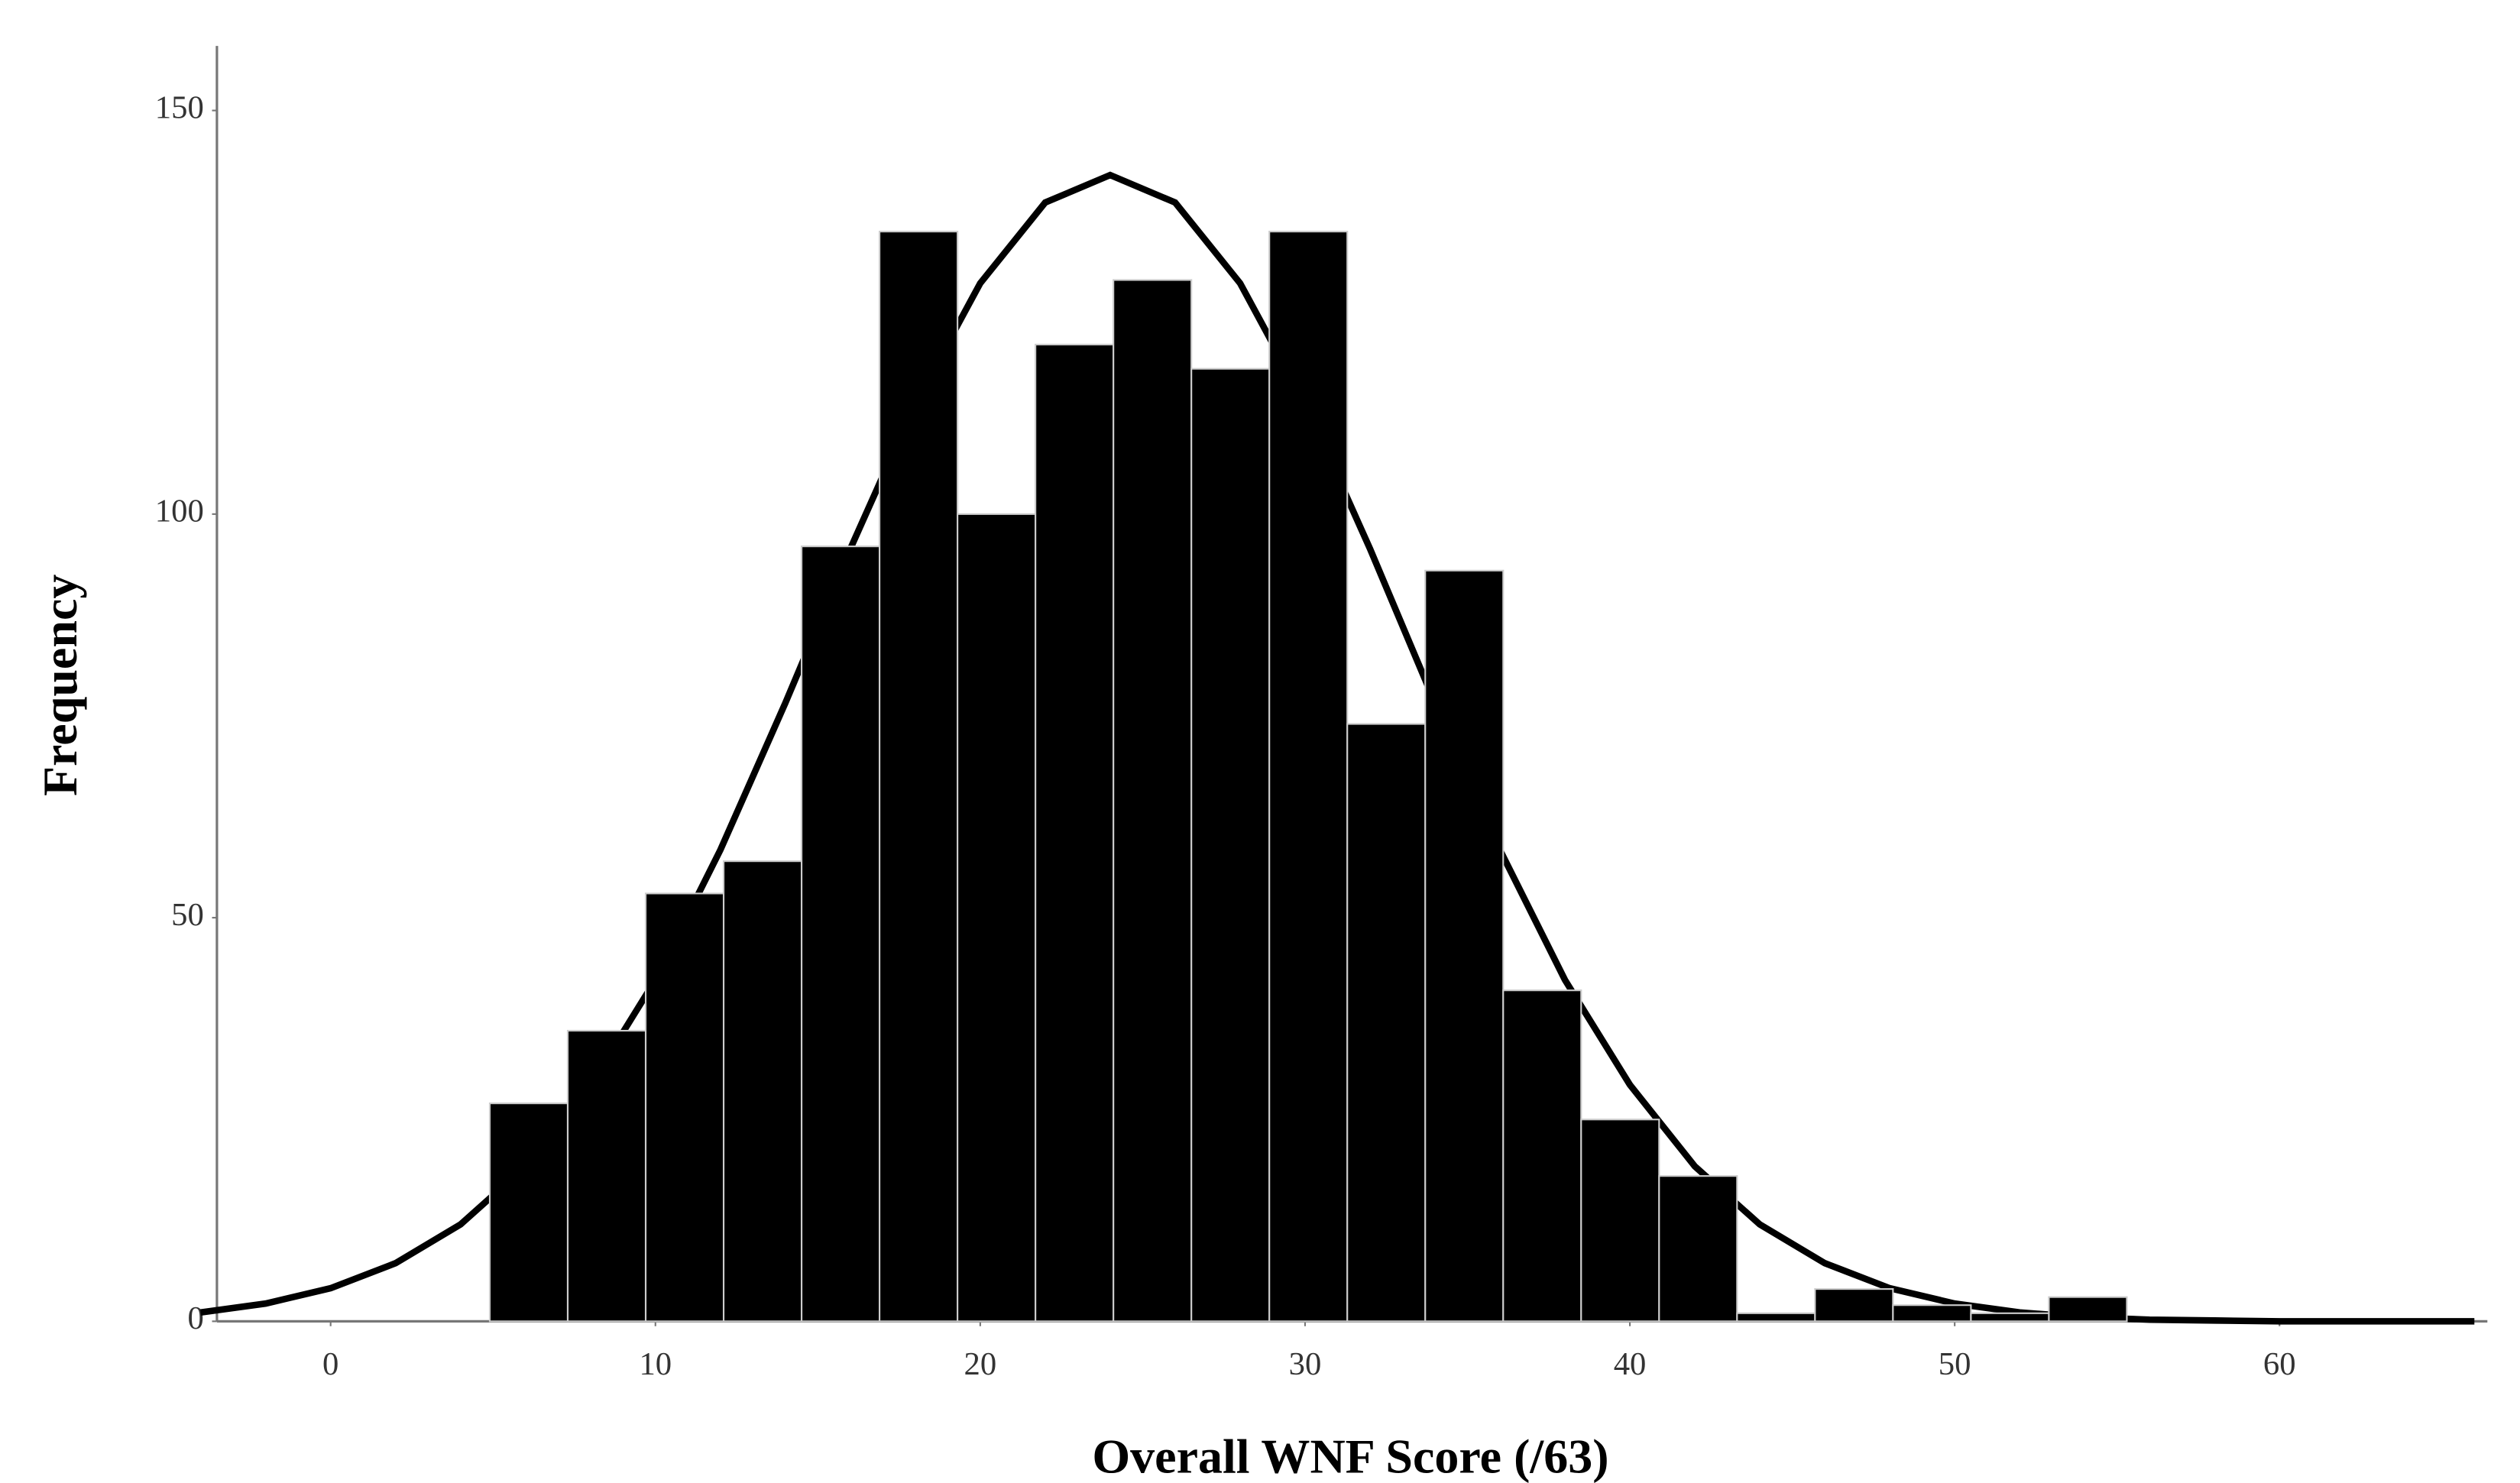 The height and width of the screenshot is (1483, 2520). I want to click on x-tick-label: 0, so click(330, 1364).